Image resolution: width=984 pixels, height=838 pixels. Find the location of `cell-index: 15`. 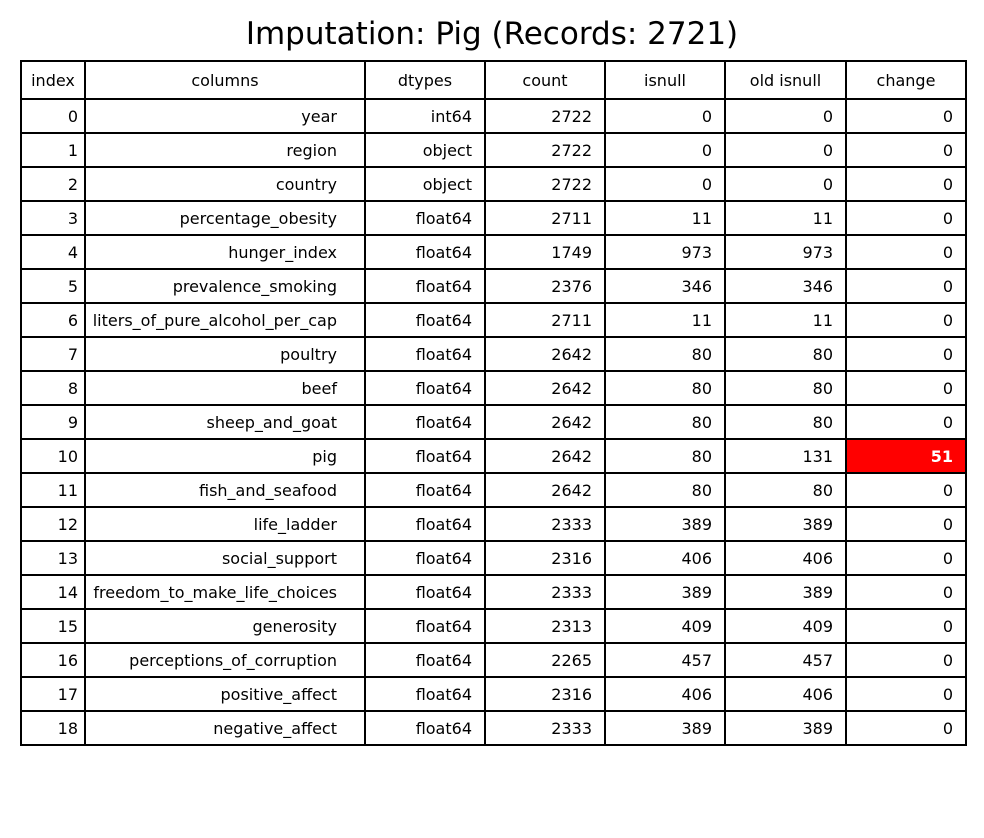

cell-index: 15 is located at coordinates (53, 626).